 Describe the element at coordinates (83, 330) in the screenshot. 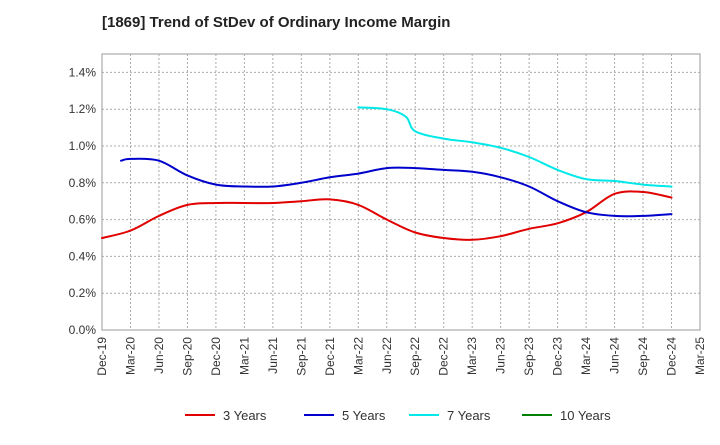

I see `y-tick-label: 0.0%` at that location.